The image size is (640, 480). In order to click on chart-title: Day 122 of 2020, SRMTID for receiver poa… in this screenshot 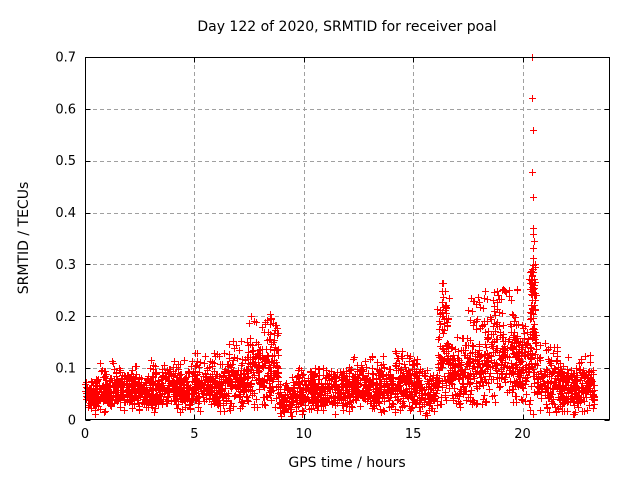, I will do `click(346, 27)`.